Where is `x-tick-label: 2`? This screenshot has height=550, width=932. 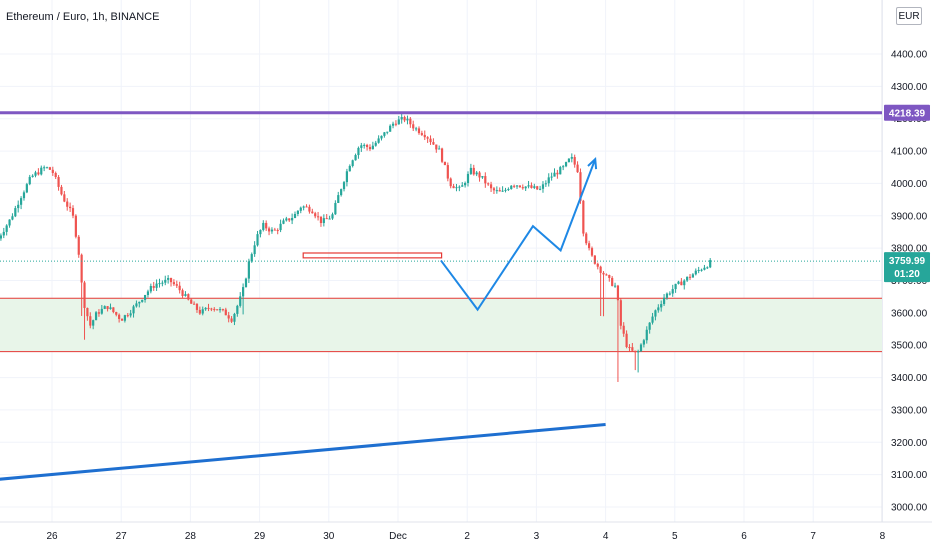
x-tick-label: 2 is located at coordinates (467, 536).